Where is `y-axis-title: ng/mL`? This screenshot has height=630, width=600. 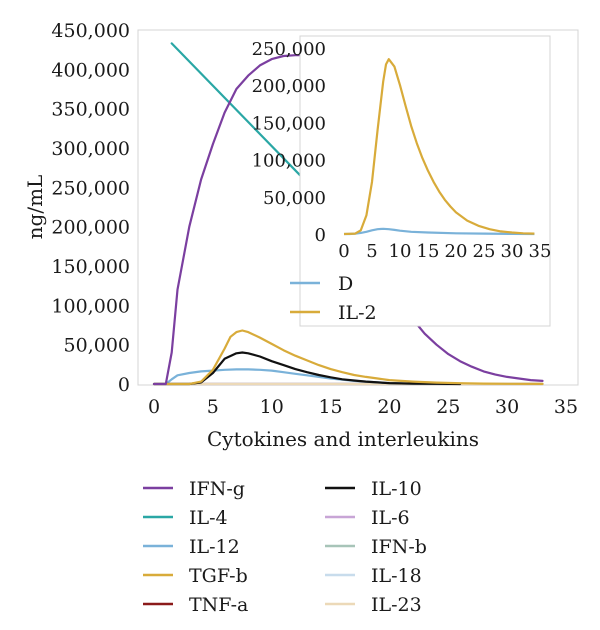 y-axis-title: ng/mL is located at coordinates (35, 207).